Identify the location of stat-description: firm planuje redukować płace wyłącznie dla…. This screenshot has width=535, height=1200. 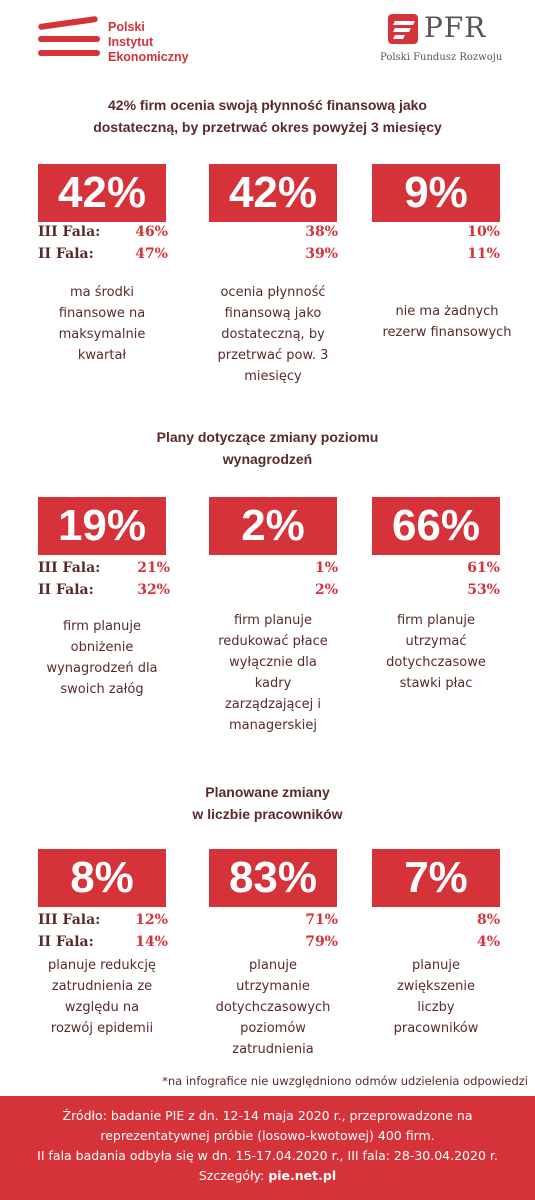
(273, 673).